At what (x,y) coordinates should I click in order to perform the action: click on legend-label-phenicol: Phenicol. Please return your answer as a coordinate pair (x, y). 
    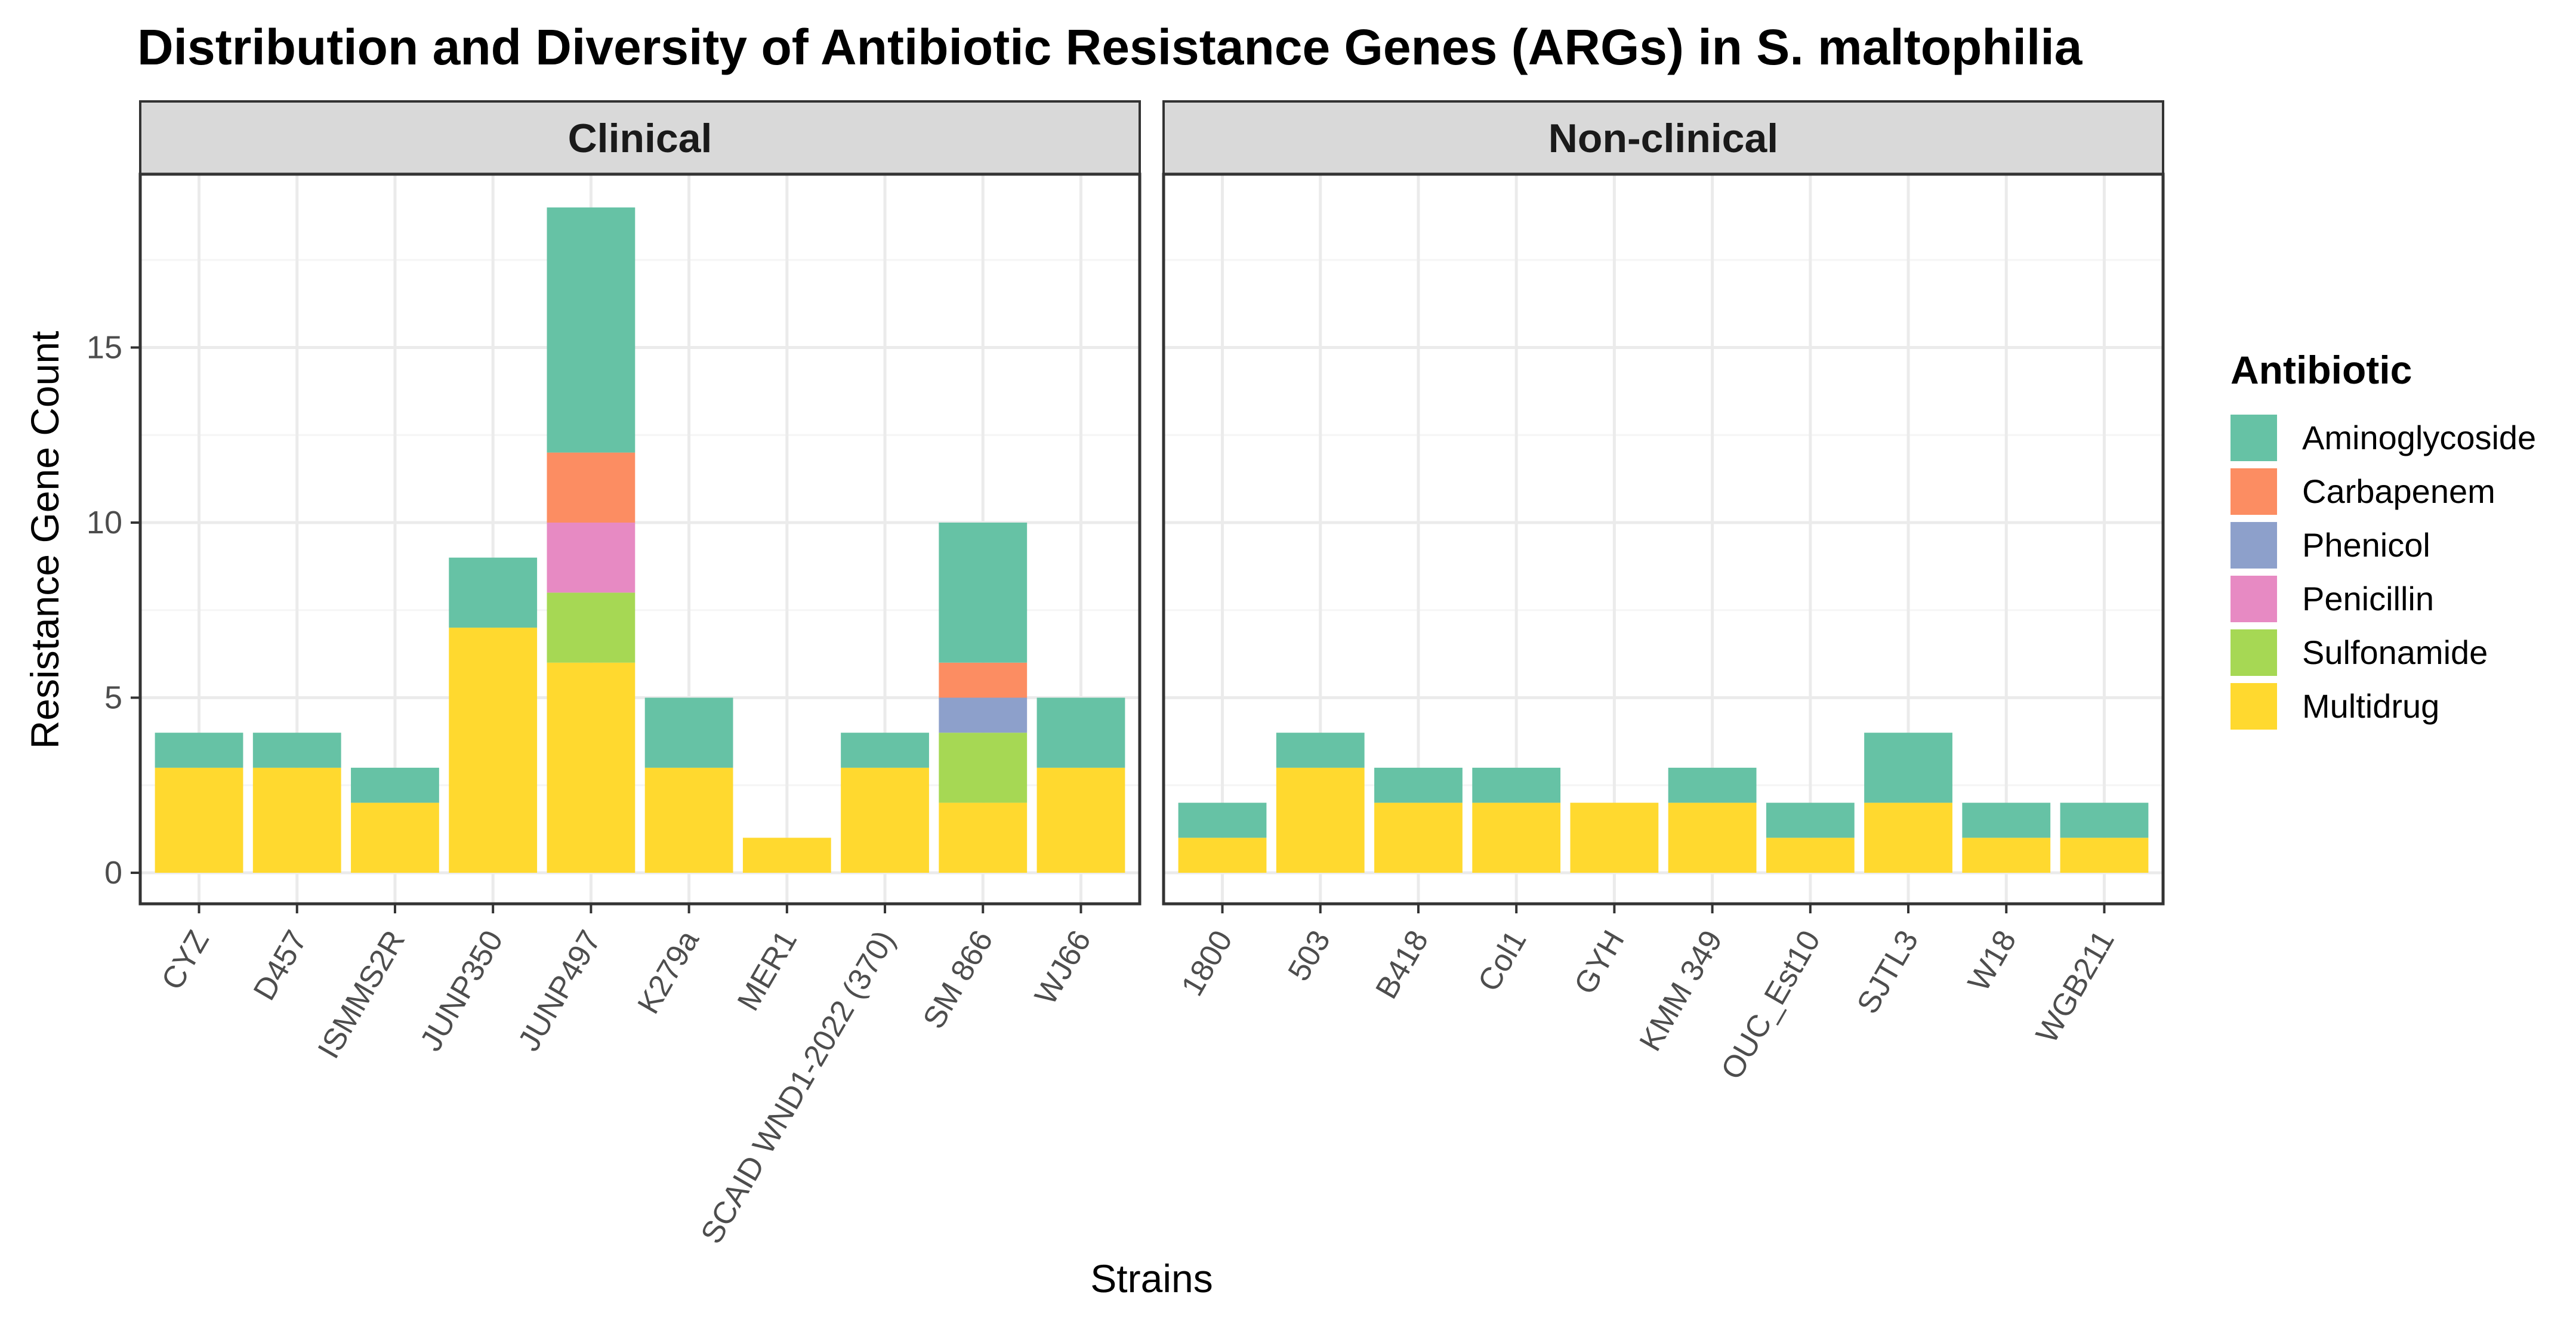
    Looking at the image, I should click on (2366, 545).